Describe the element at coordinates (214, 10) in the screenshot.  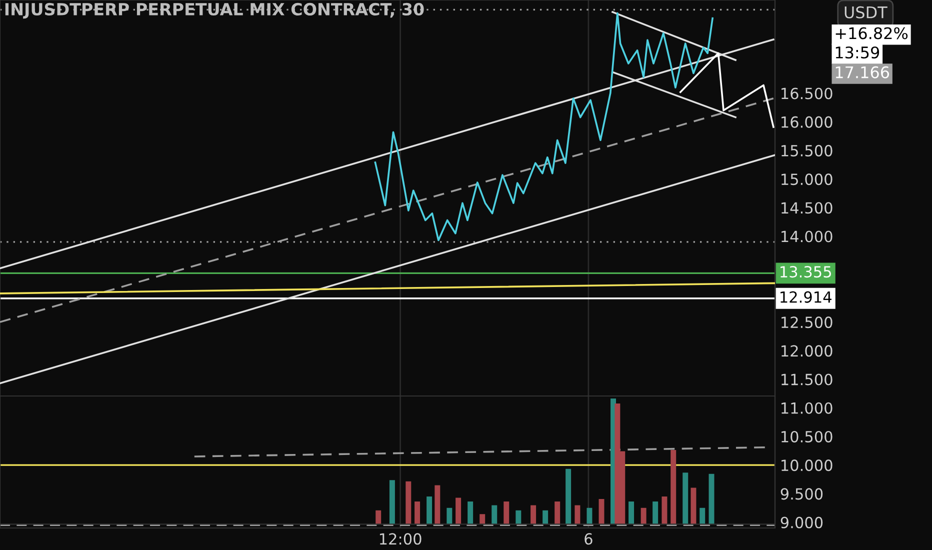
I see `chart-title: INJUSDTPERP PERPETUAL MIX CONTRACT, 30` at that location.